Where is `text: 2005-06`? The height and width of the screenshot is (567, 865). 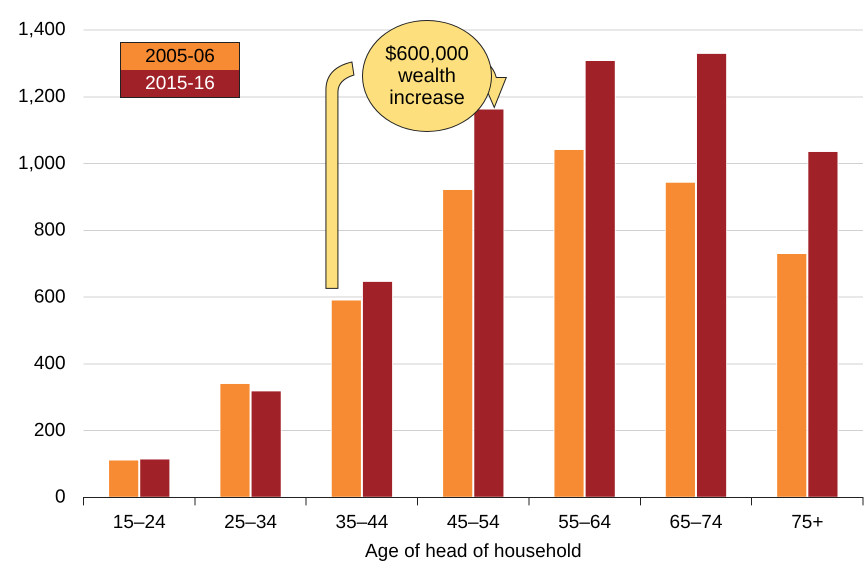 text: 2005-06 is located at coordinates (180, 56).